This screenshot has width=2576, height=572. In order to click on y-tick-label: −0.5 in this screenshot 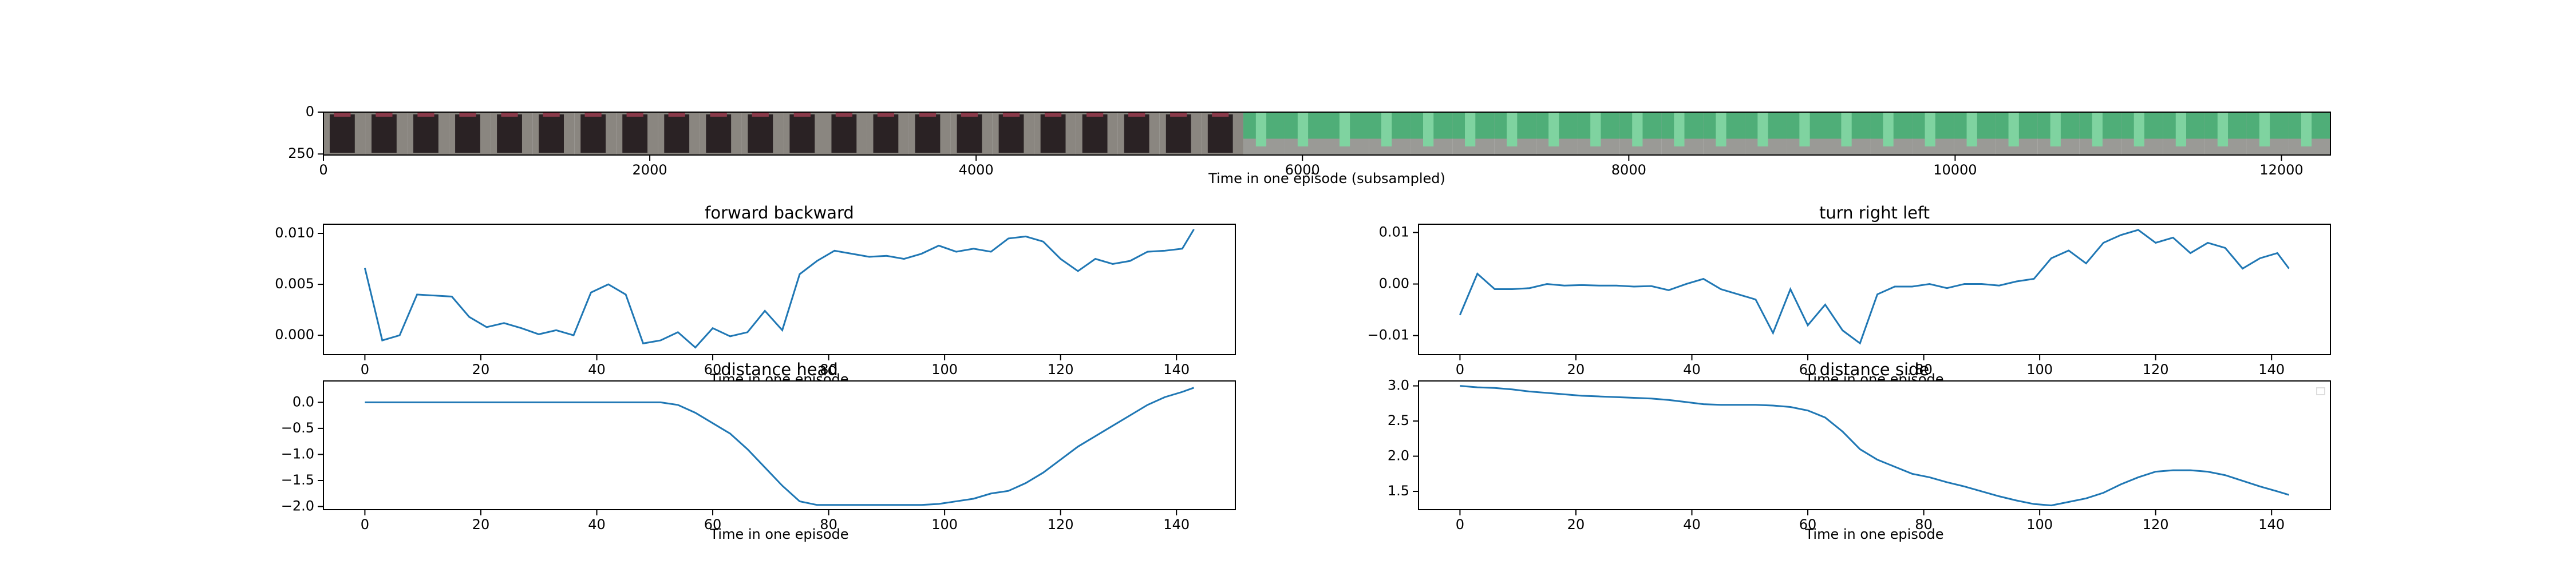, I will do `click(297, 428)`.